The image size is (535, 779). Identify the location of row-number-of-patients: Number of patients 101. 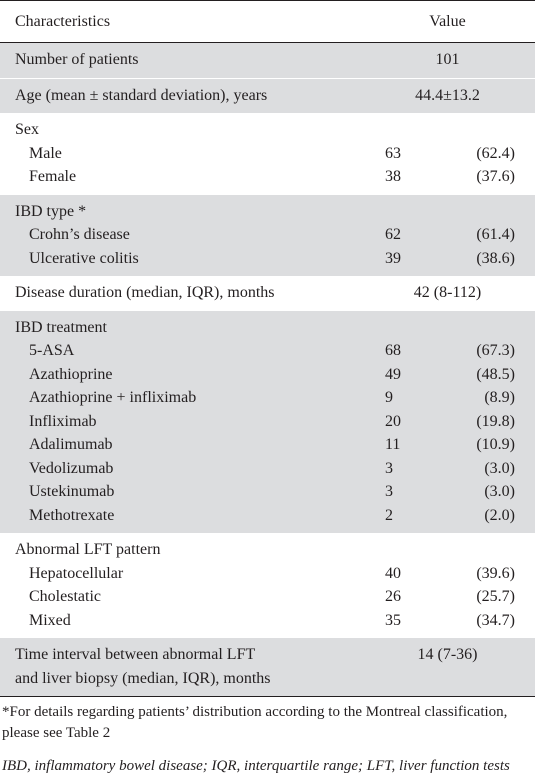
(267, 60).